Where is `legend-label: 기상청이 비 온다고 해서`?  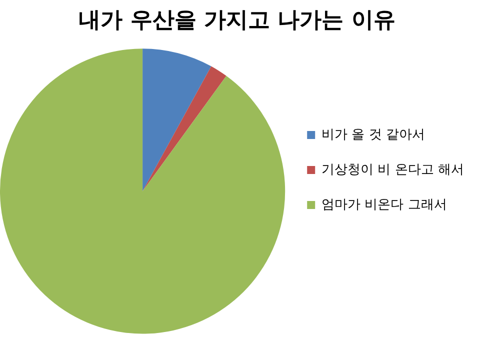
legend-label: 기상청이 비 온다고 해서 is located at coordinates (393, 170).